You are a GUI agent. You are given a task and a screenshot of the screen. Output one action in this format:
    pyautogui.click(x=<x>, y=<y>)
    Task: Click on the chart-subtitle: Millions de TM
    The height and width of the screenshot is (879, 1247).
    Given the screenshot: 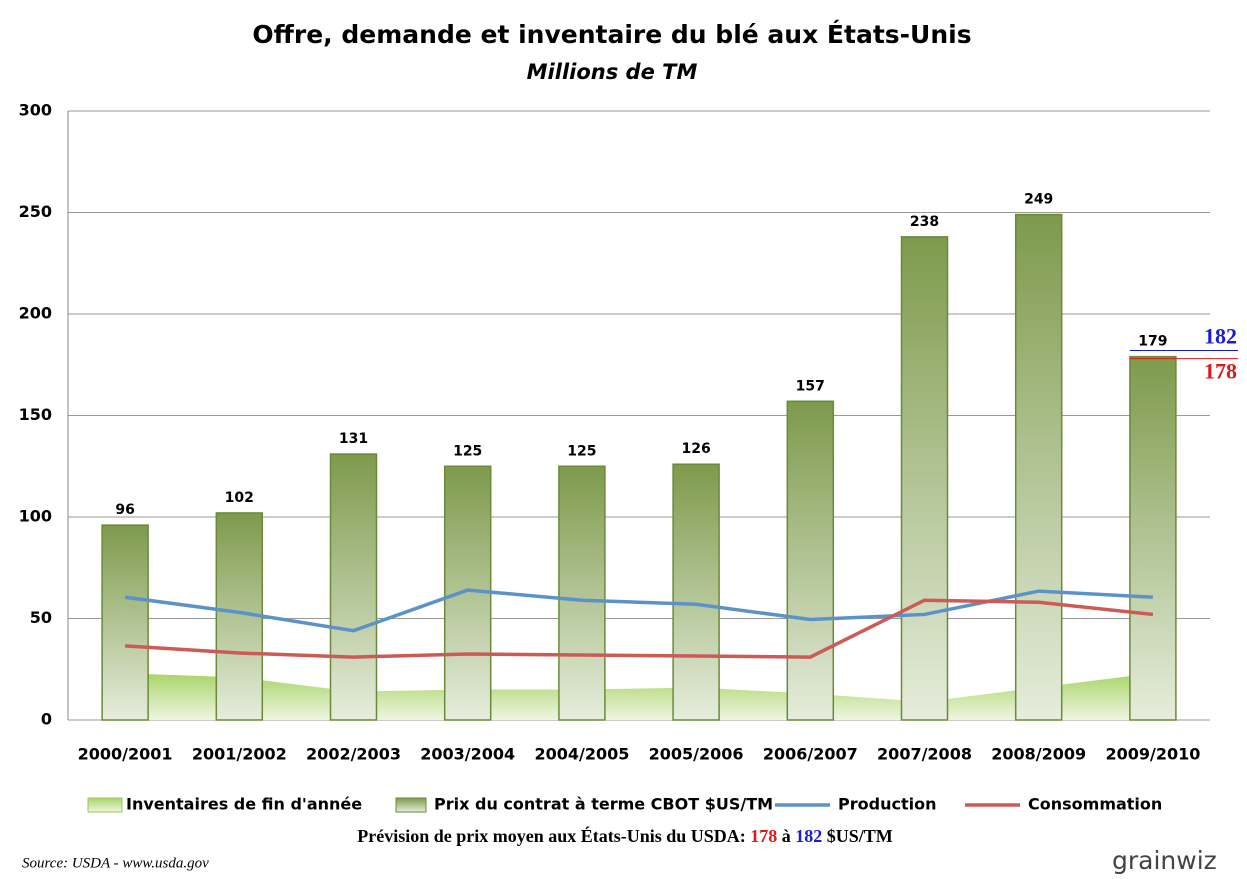 What is the action you would take?
    pyautogui.click(x=612, y=72)
    